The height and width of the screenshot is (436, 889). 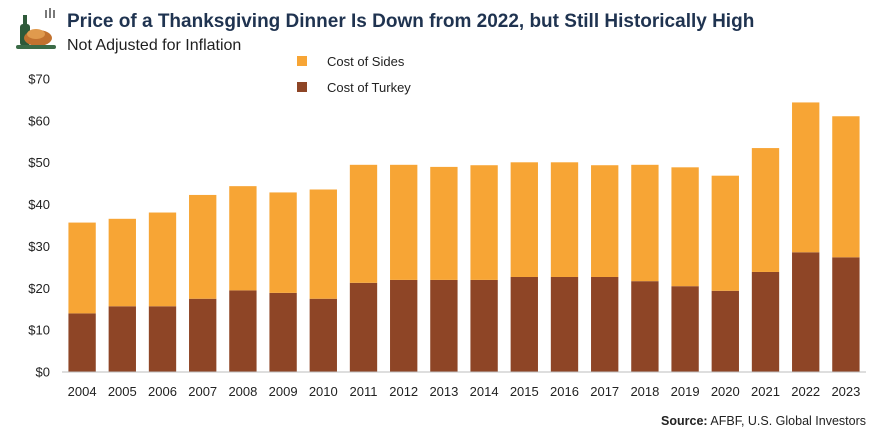 What do you see at coordinates (363, 223) in the screenshot?
I see `bar-sides-2011` at bounding box center [363, 223].